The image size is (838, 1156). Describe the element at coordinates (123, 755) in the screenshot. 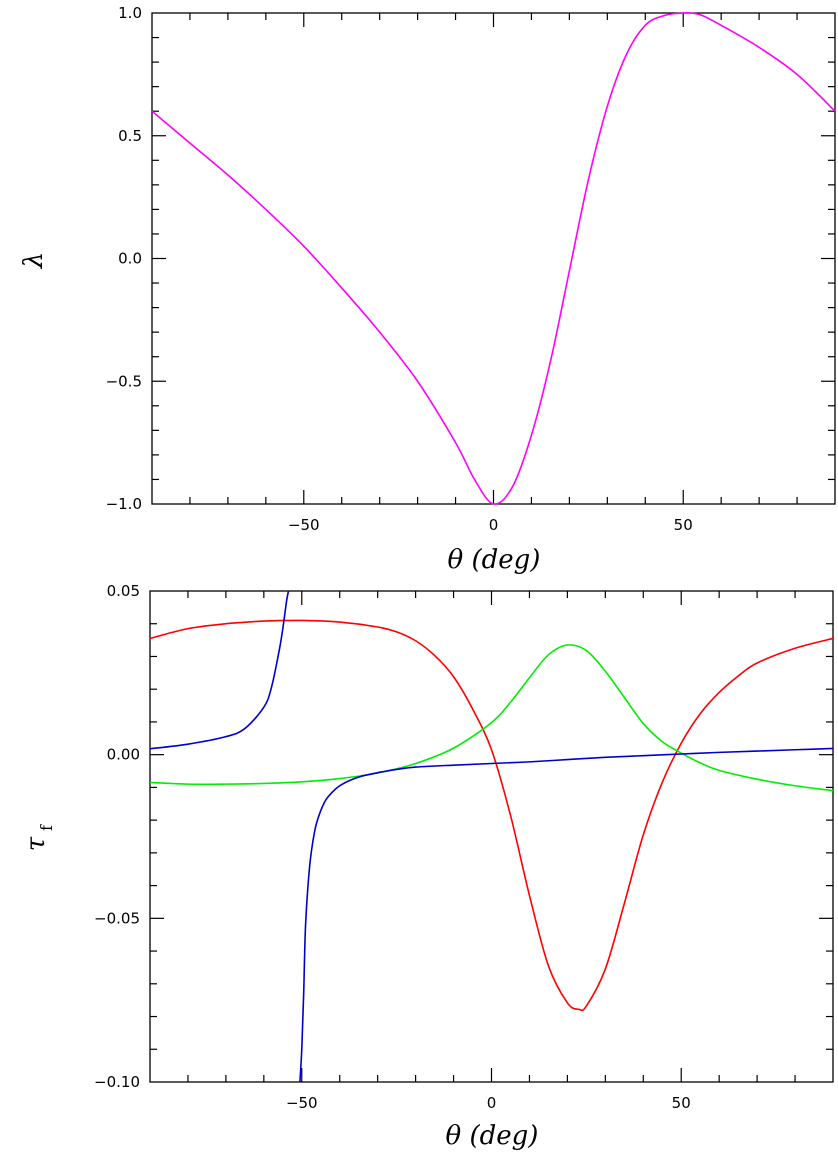

I see `tau-y-tick-label: 0.00` at that location.